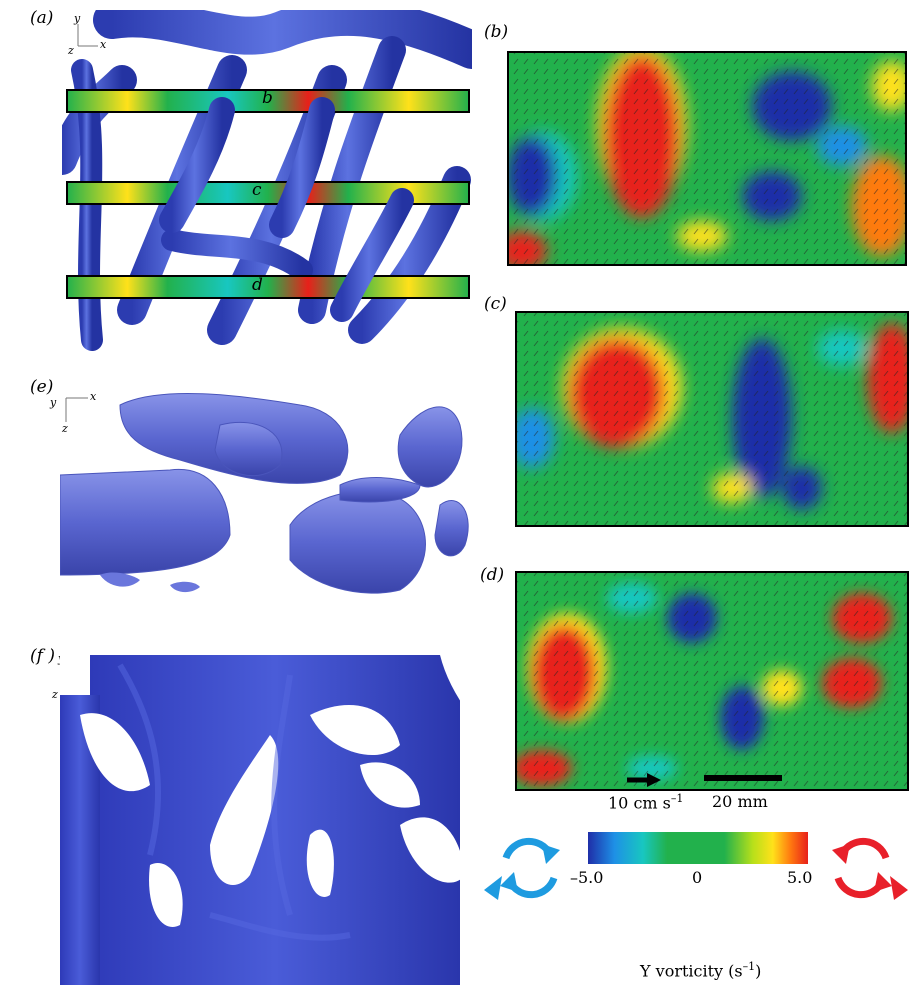 The height and width of the screenshot is (992, 917). What do you see at coordinates (712, 419) in the screenshot?
I see `panel-c-vorticity-field` at bounding box center [712, 419].